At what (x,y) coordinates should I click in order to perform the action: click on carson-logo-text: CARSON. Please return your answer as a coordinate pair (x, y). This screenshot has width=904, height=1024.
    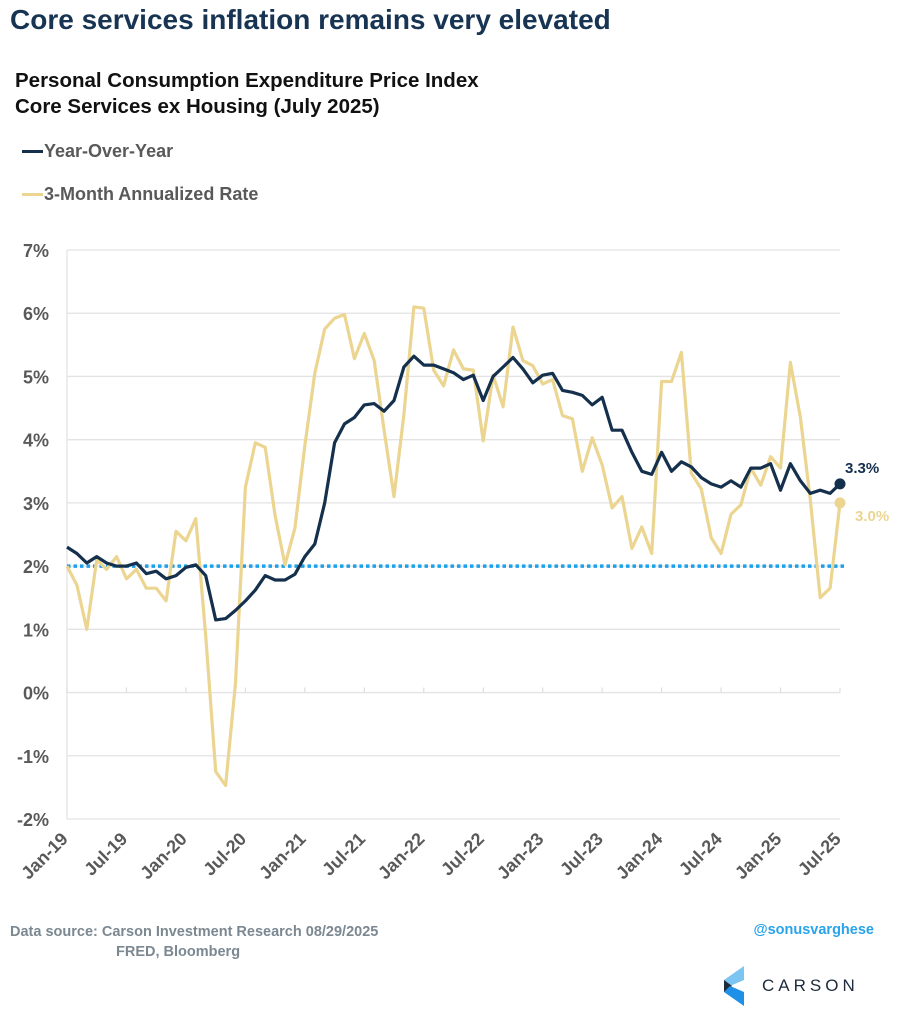
    Looking at the image, I should click on (810, 985).